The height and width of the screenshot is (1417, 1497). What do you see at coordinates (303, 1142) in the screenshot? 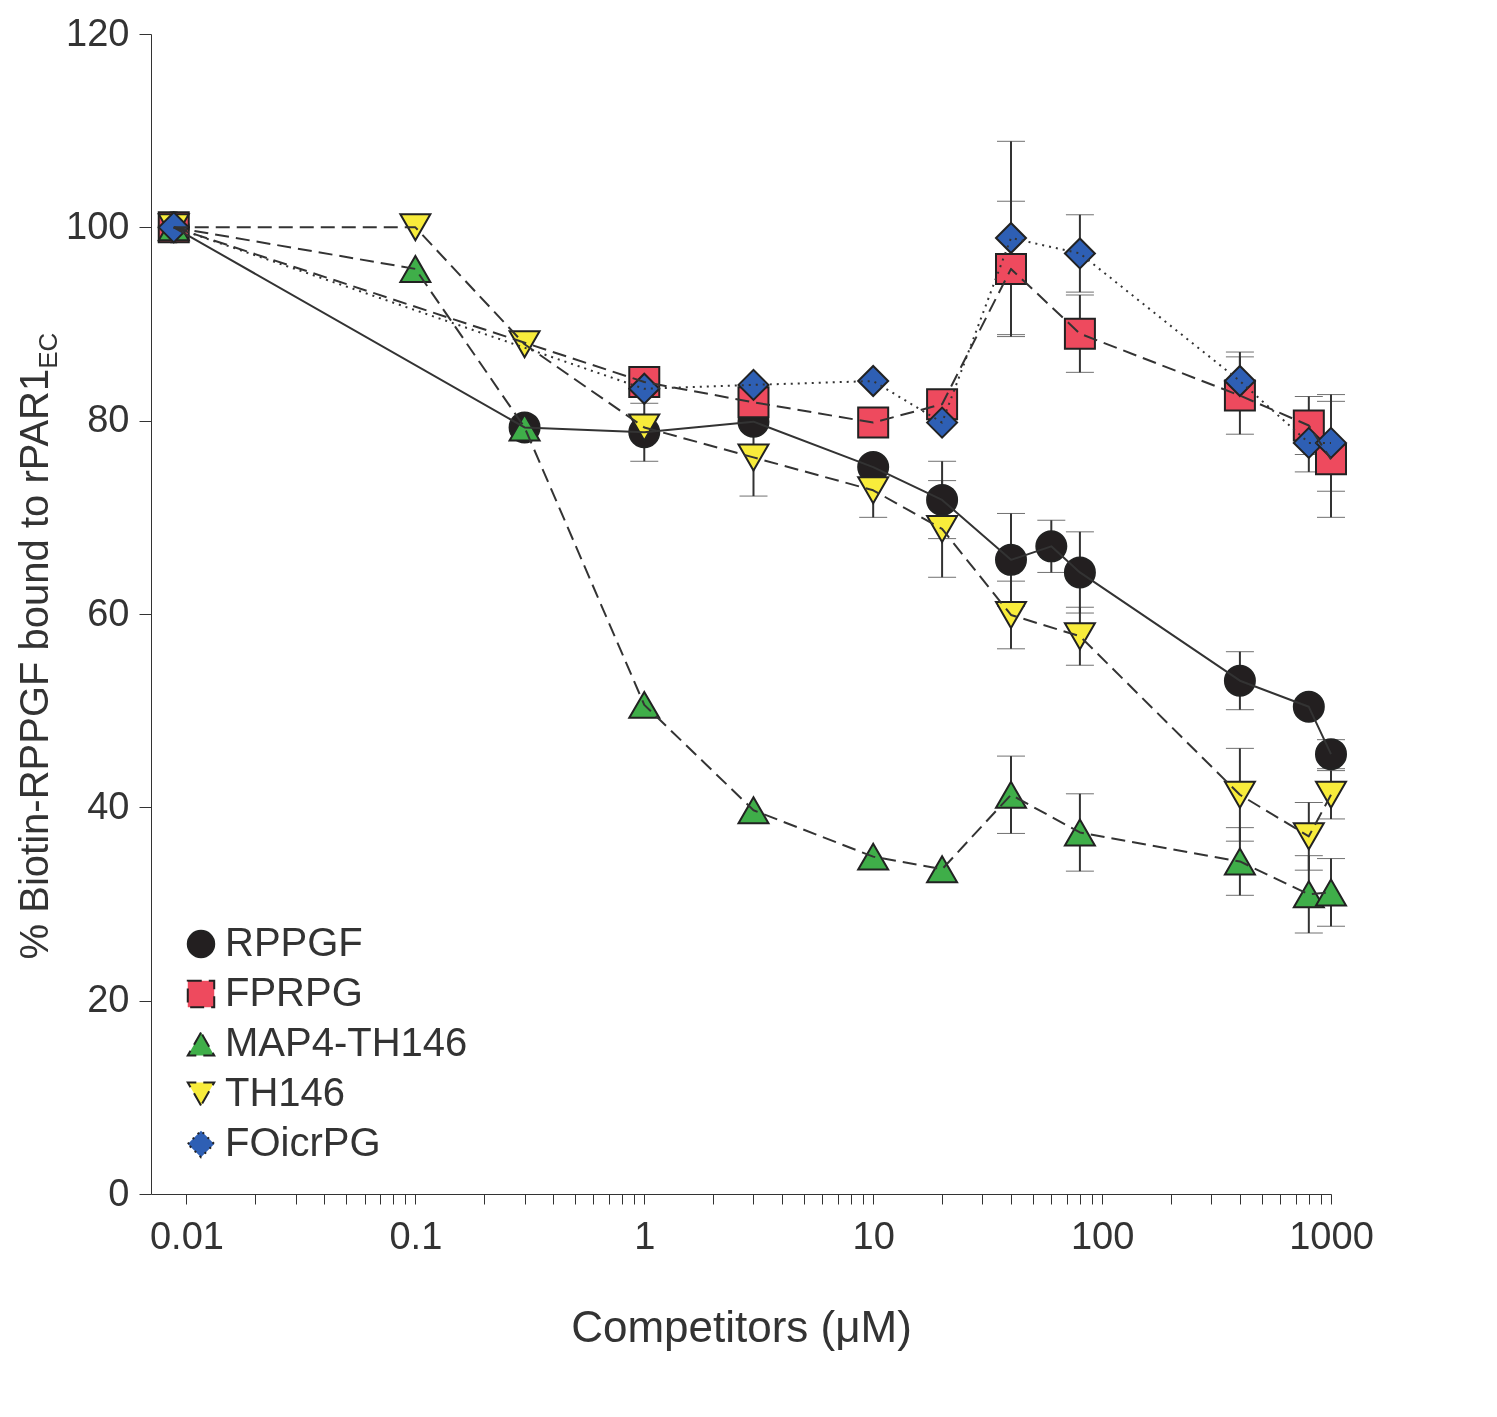
I see `legend-label: FOicrPG` at bounding box center [303, 1142].